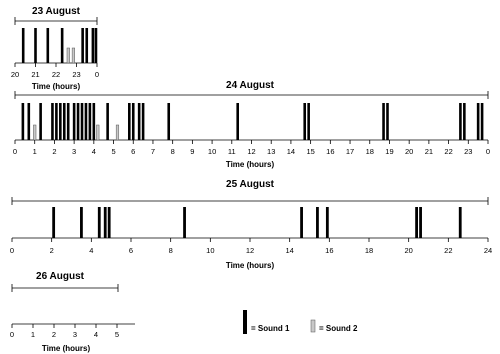 This screenshot has height=354, width=500. Describe the element at coordinates (271, 151) in the screenshot. I see `x-tick-label-13: 13` at that location.